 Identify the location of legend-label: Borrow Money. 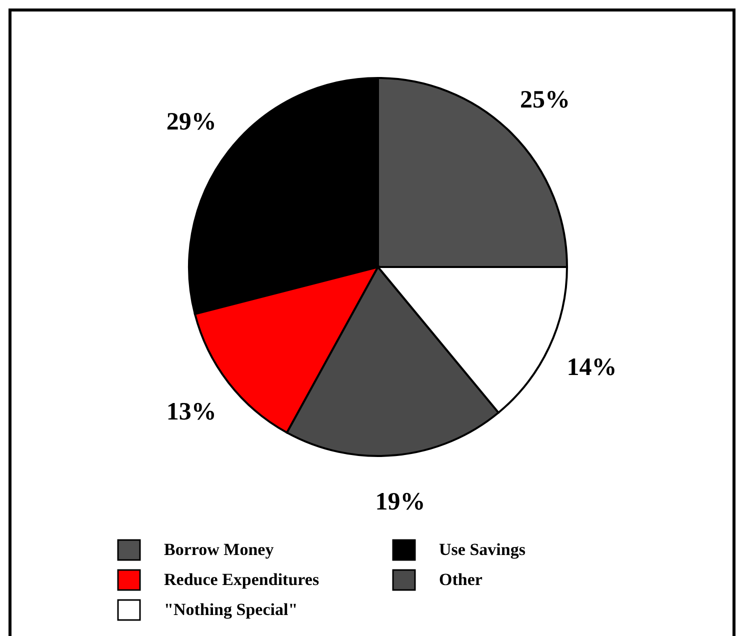
(219, 549).